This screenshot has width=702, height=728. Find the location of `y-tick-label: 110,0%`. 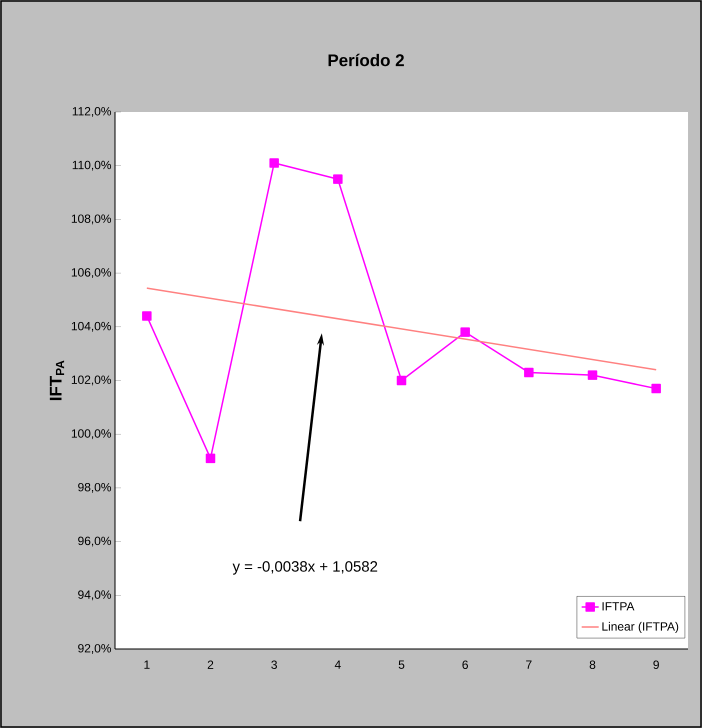

y-tick-label: 110,0% is located at coordinates (92, 165).